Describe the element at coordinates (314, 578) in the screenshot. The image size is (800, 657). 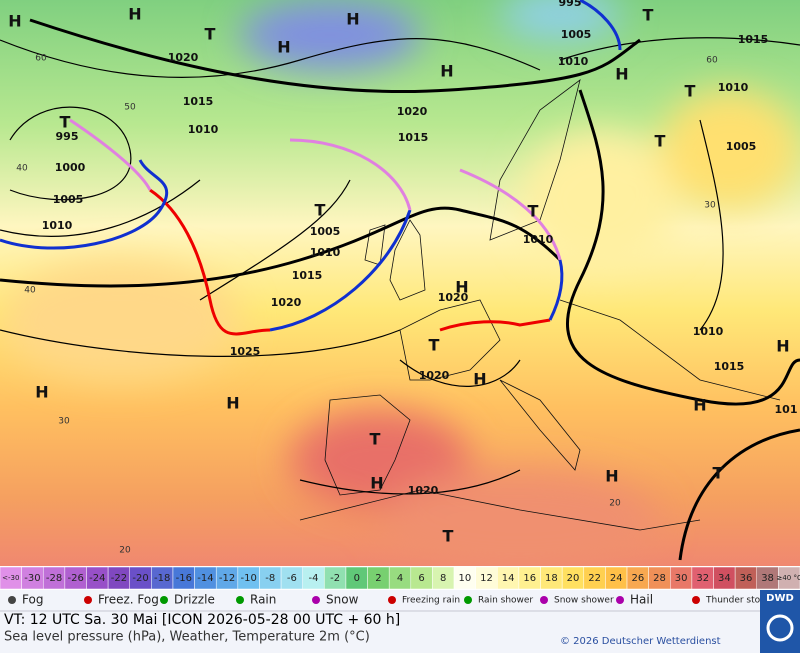
I see `colorbar-label: -4` at that location.